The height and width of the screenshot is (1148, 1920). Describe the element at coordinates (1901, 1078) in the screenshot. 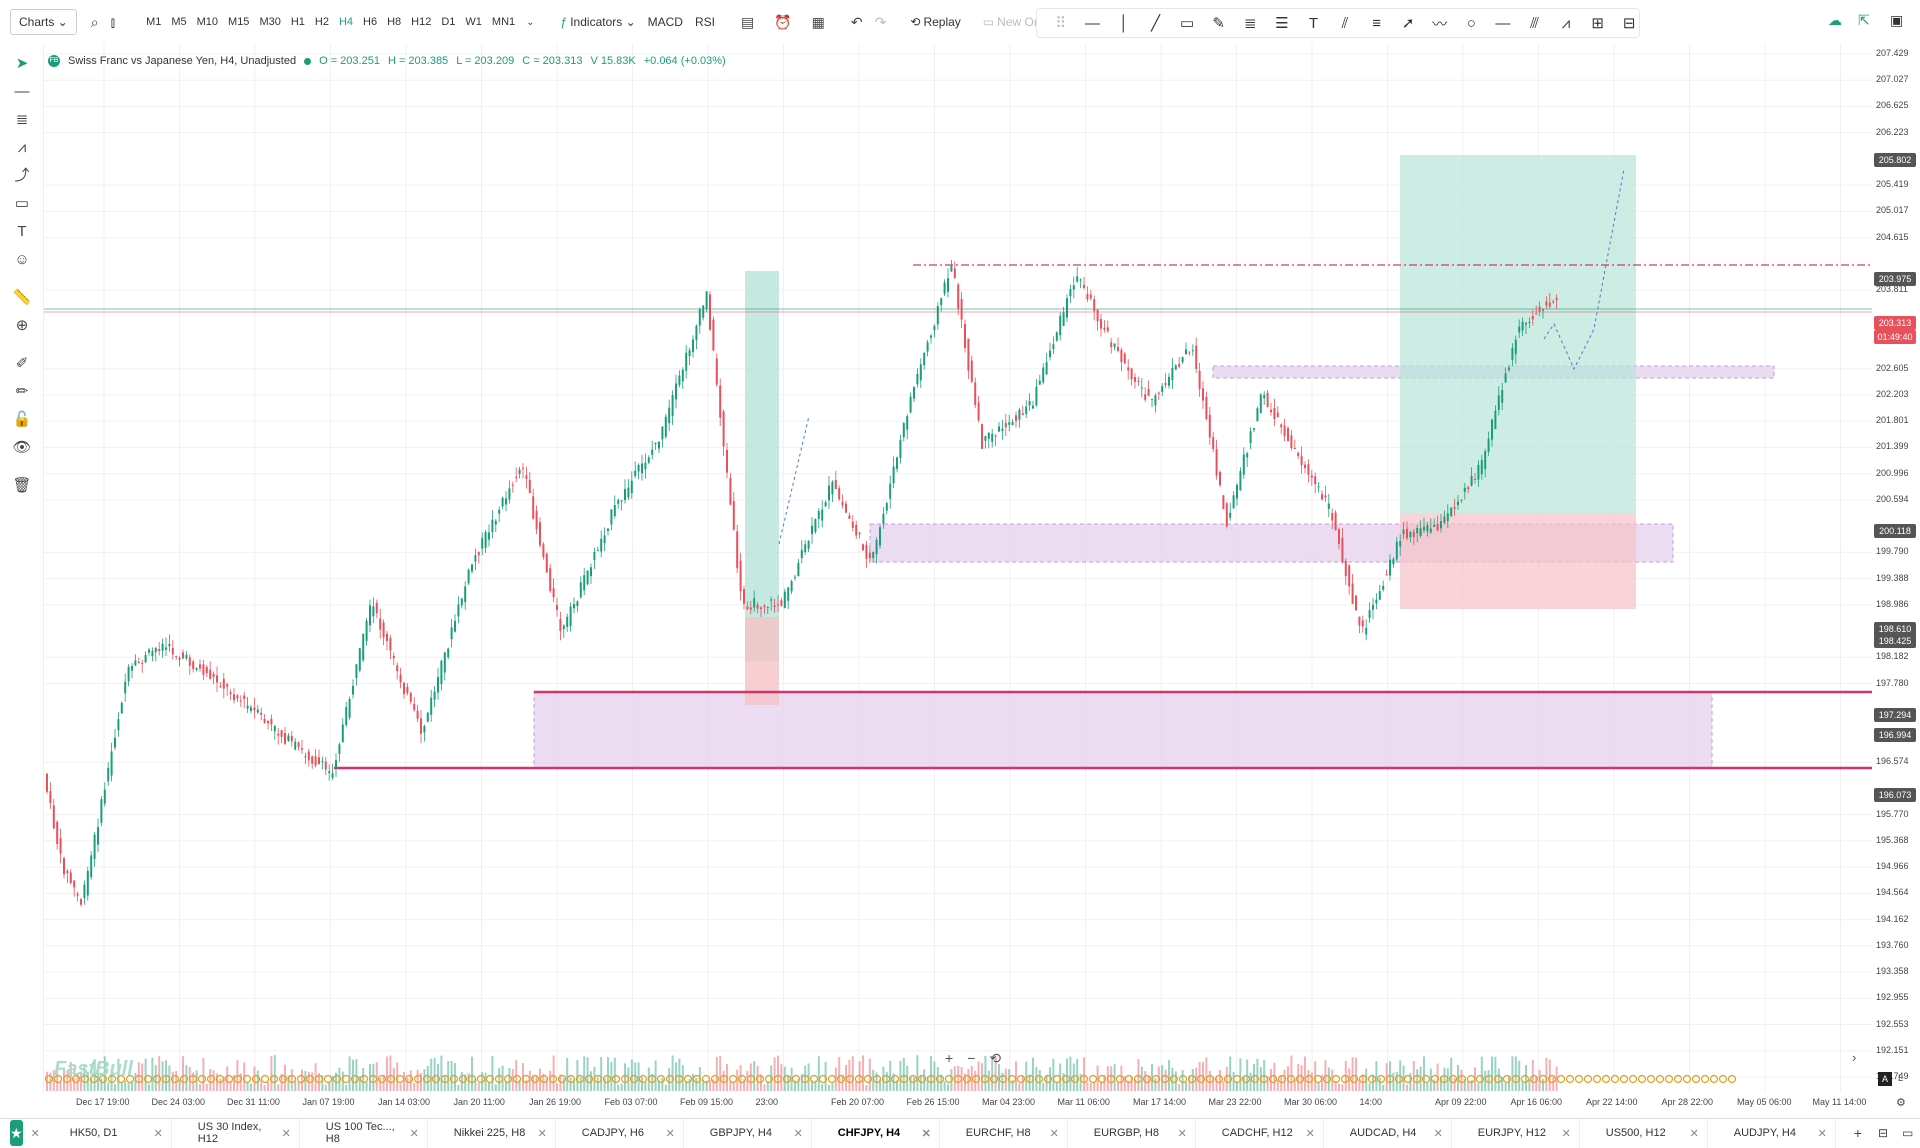

I see `log-scale-icon: L` at that location.